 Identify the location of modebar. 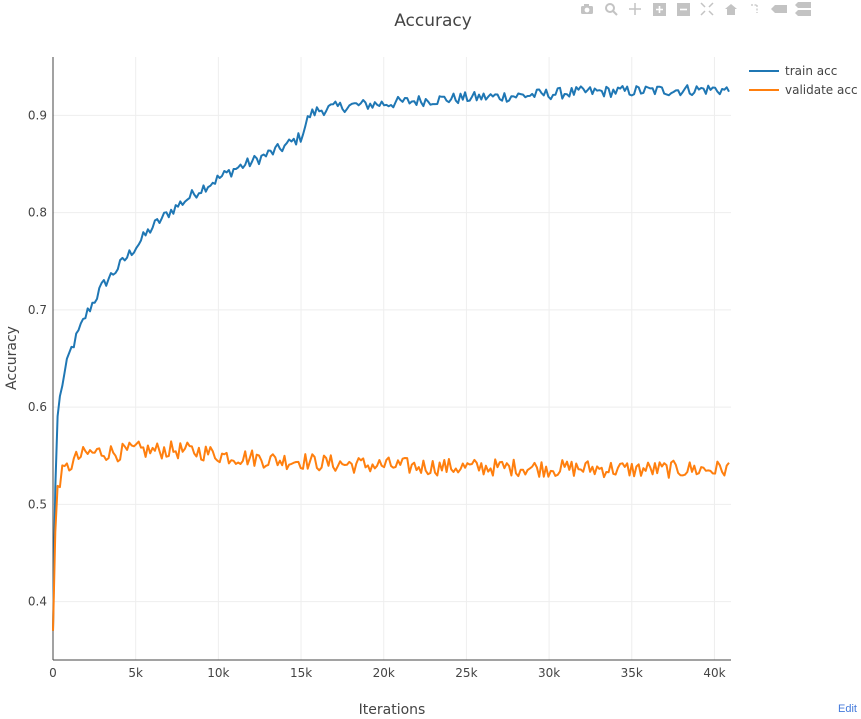
(695, 9).